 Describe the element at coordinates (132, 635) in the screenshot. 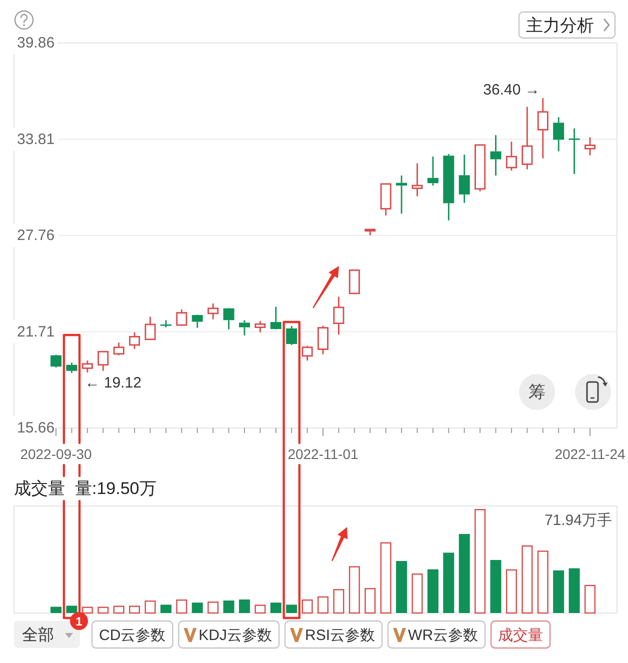

I see `toolbar-button-label: CD云参数` at that location.